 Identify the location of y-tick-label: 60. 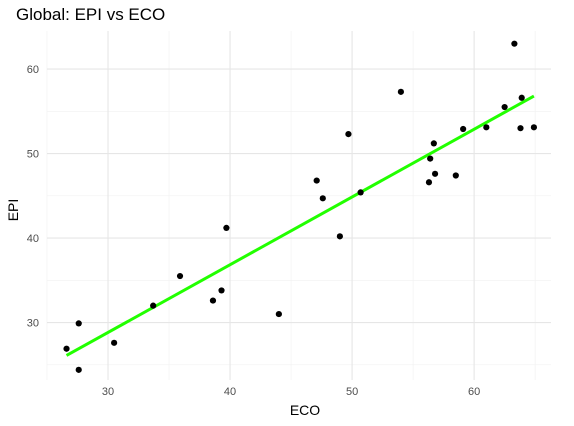
(33, 70).